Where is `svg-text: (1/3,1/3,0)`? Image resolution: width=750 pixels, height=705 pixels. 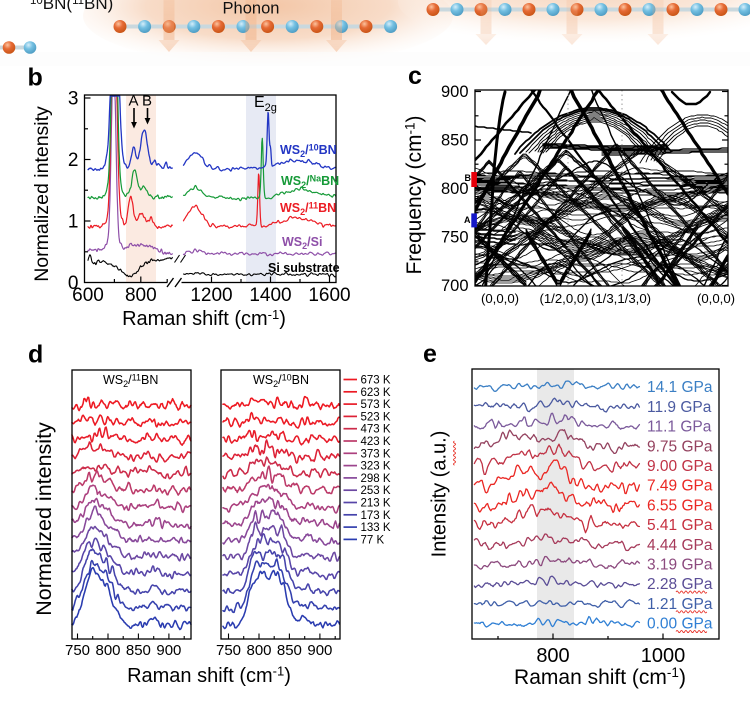 svg-text: (1/3,1/3,0) is located at coordinates (621, 298).